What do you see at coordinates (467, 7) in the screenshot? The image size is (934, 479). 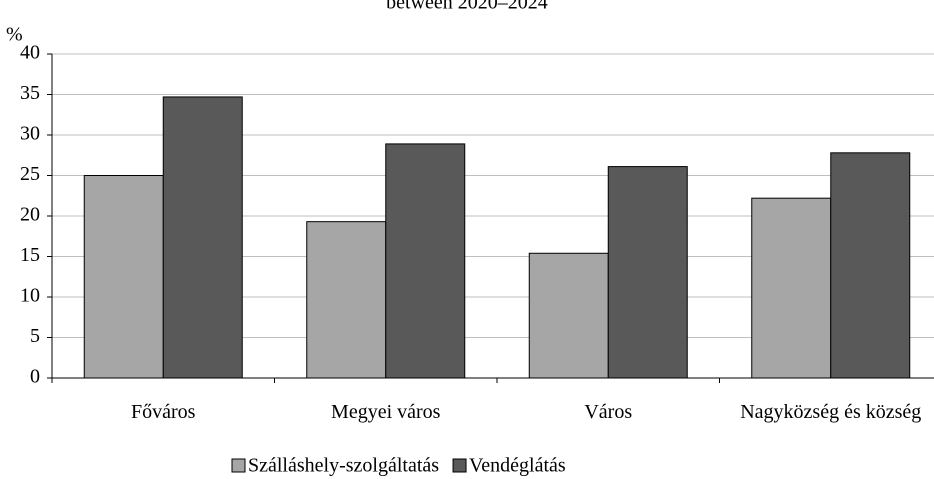 I see `chart-title: between 2020–2024` at bounding box center [467, 7].